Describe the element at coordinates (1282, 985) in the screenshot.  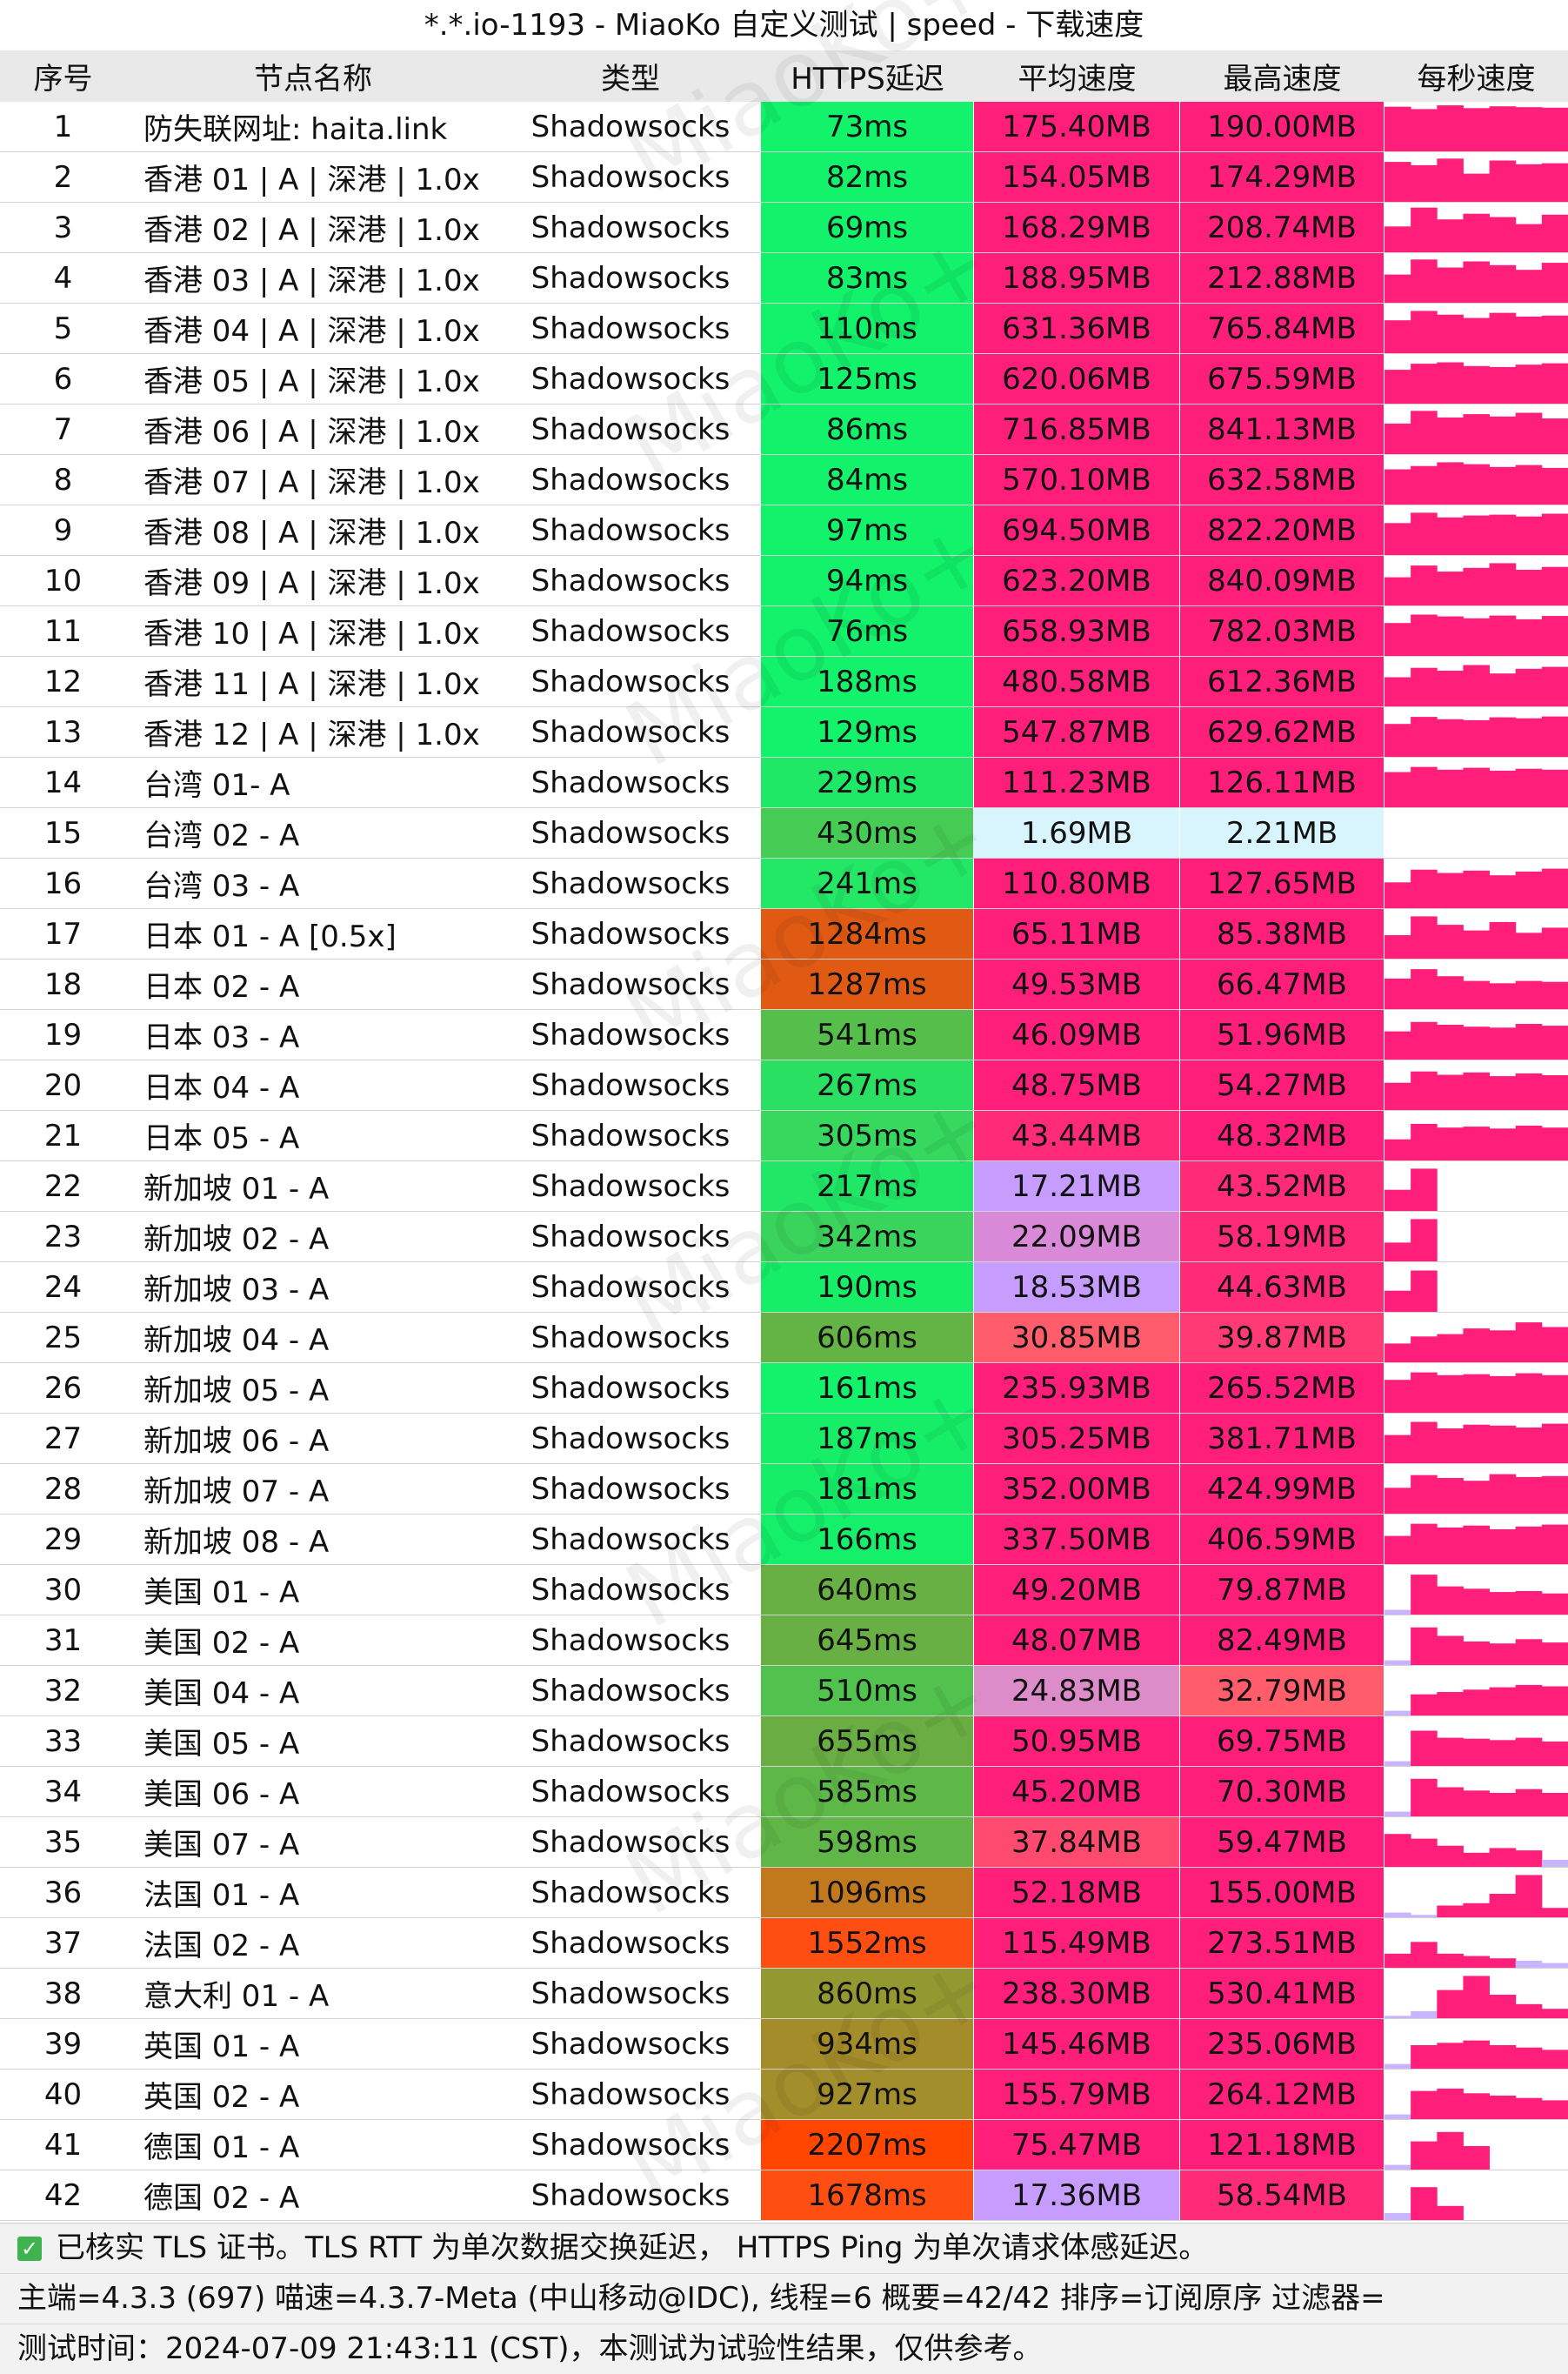
I see `cell-max-speed: 66.47MB` at that location.